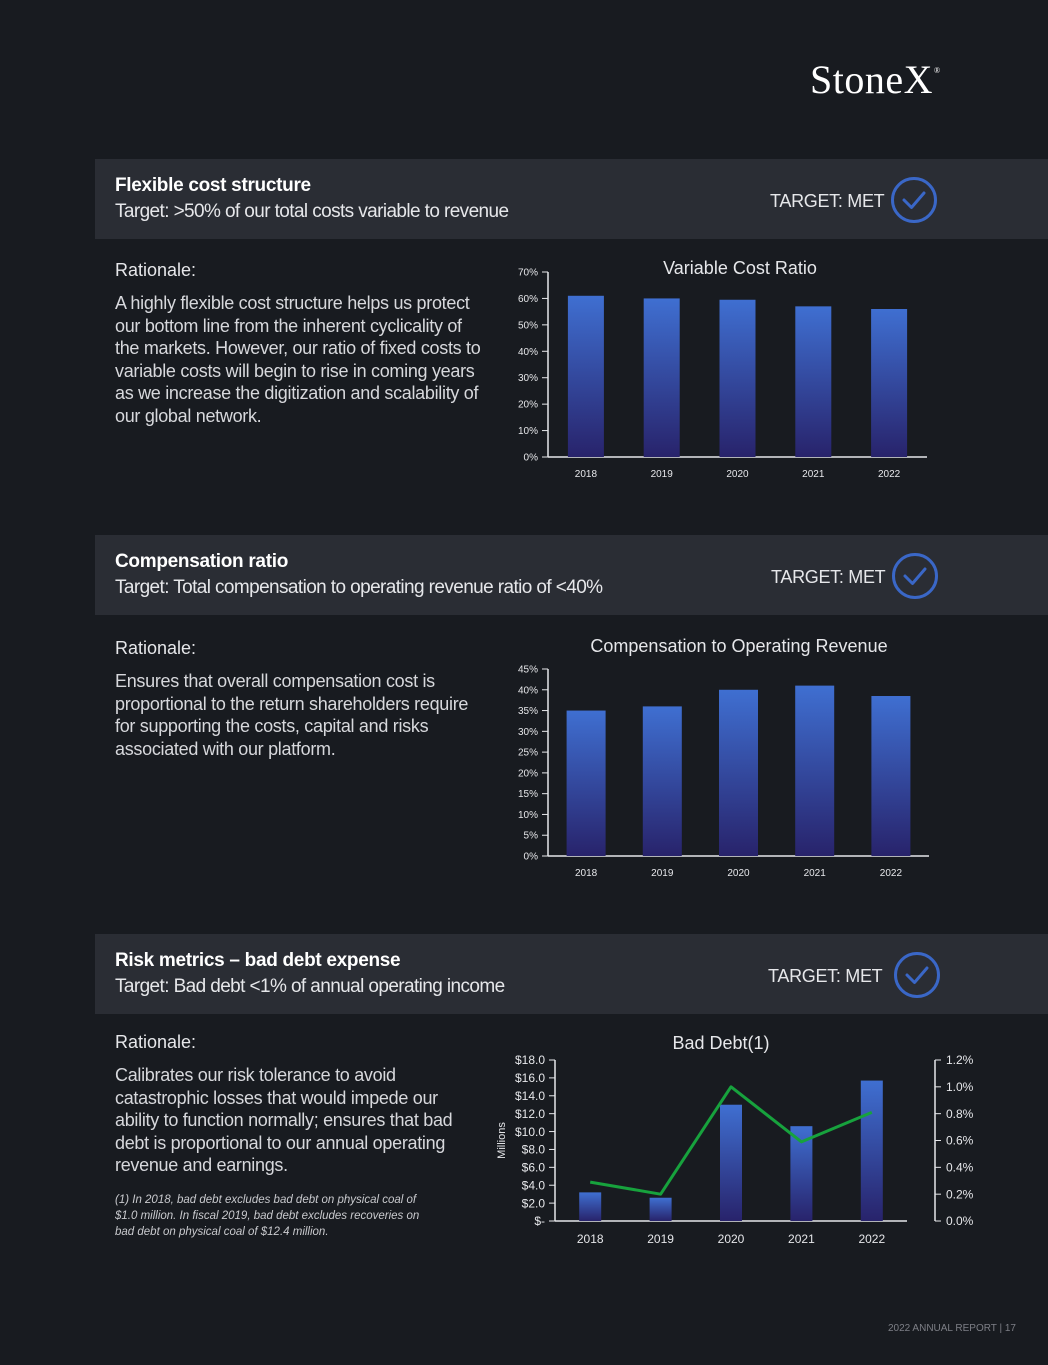  I want to click on y-tick-label: $2.0, so click(534, 1203).